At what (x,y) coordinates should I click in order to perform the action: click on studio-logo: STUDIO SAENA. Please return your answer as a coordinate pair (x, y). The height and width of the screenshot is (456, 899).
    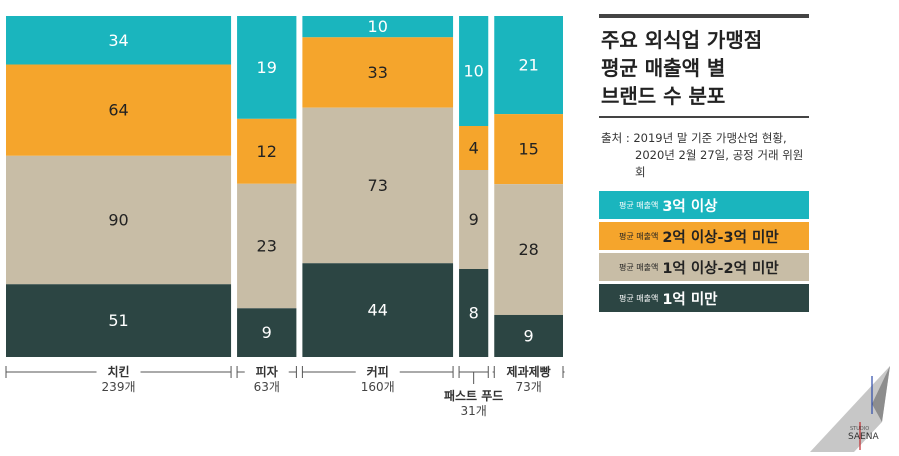
    Looking at the image, I should click on (850, 409).